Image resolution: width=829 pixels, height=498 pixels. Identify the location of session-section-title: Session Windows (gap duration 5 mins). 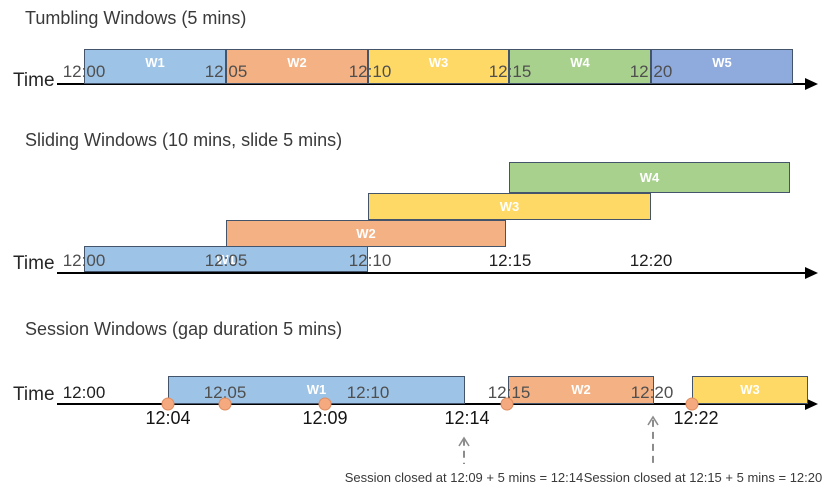
(184, 329).